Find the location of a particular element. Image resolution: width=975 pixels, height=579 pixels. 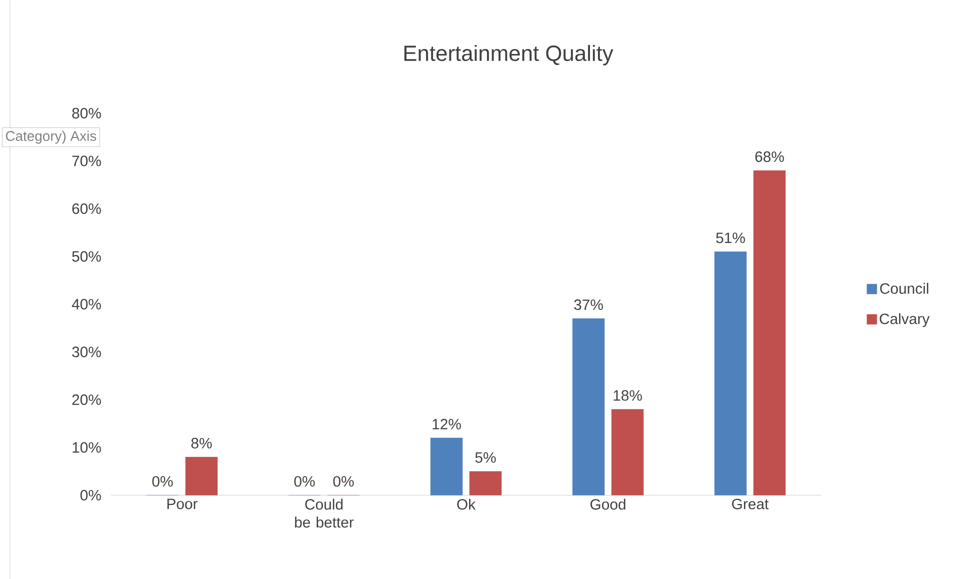

x-tick-label: Could be better is located at coordinates (324, 513).